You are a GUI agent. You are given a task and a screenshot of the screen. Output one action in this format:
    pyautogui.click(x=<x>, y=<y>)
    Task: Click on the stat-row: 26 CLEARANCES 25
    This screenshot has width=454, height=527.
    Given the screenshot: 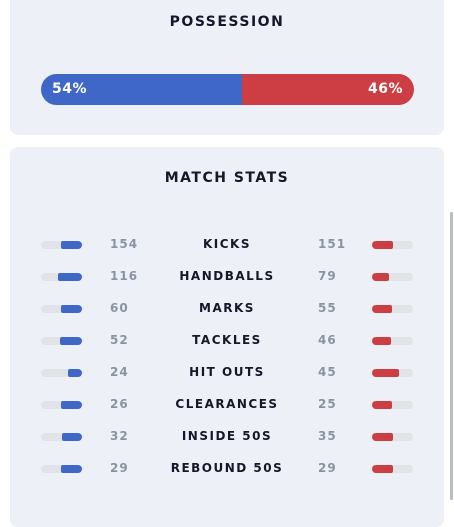 What is the action you would take?
    pyautogui.click(x=227, y=405)
    